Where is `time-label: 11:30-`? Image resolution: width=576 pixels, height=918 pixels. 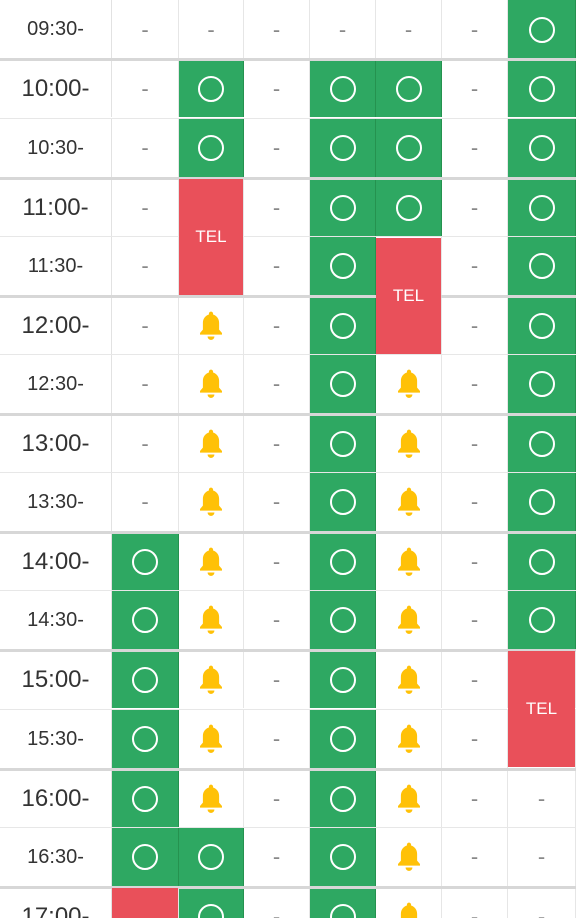 time-label: 11:30- is located at coordinates (56, 266).